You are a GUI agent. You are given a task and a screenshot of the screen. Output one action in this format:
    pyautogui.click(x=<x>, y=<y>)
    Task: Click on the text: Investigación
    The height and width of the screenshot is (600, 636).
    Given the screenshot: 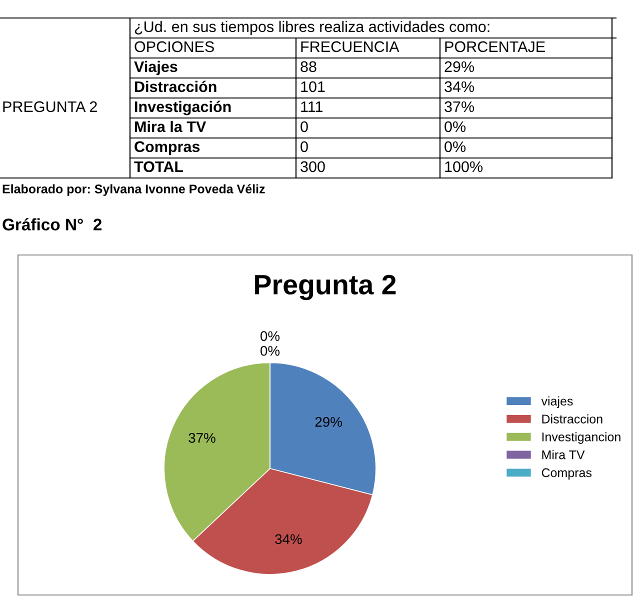 What is the action you would take?
    pyautogui.click(x=183, y=108)
    